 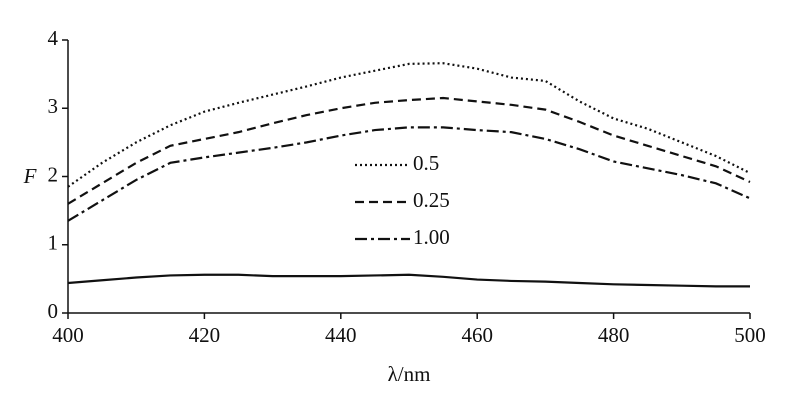 What do you see at coordinates (409, 374) in the screenshot?
I see `x-axis-label: λ/nm` at bounding box center [409, 374].